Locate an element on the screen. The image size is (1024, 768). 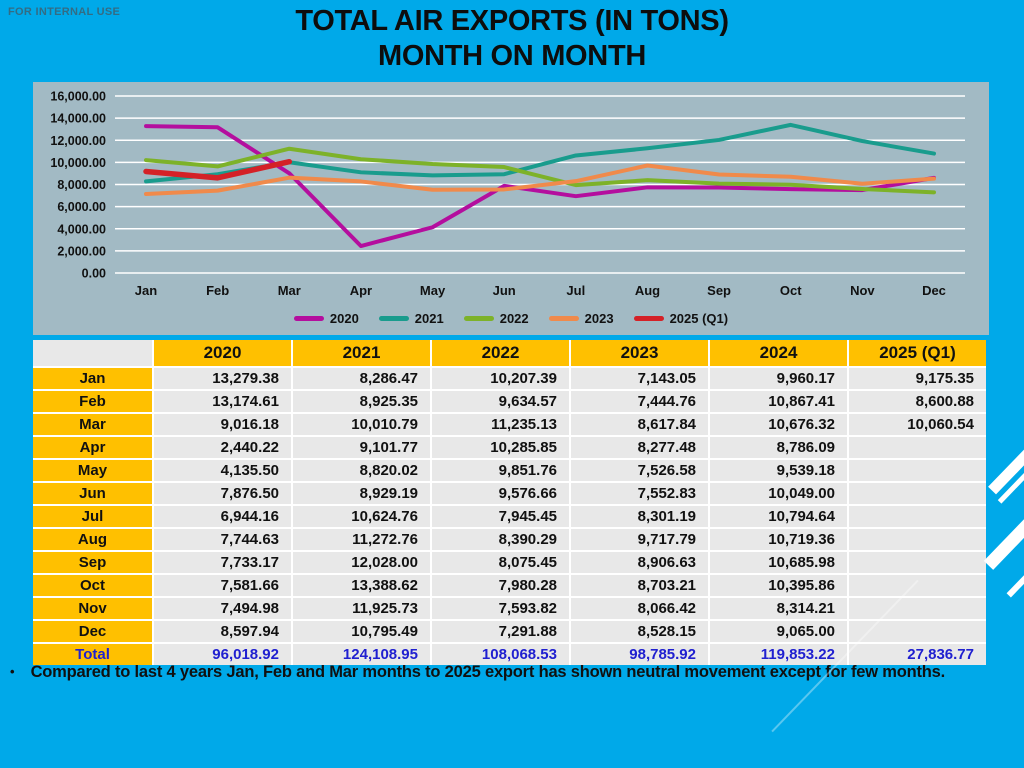
table-cell: 7,552.83 is located at coordinates (639, 493).